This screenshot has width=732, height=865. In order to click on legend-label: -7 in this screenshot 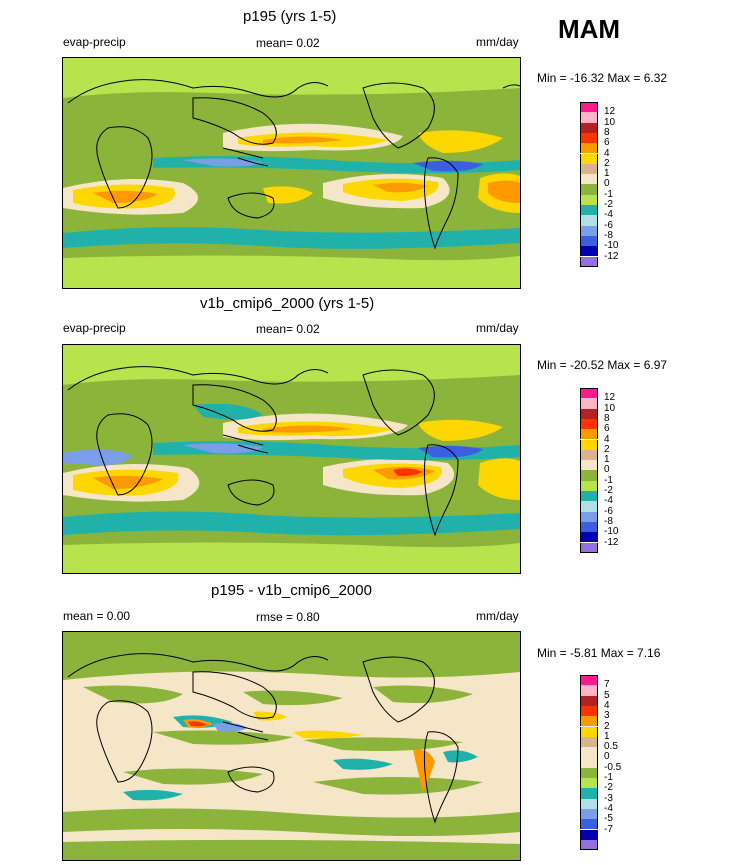, I will do `click(608, 829)`.